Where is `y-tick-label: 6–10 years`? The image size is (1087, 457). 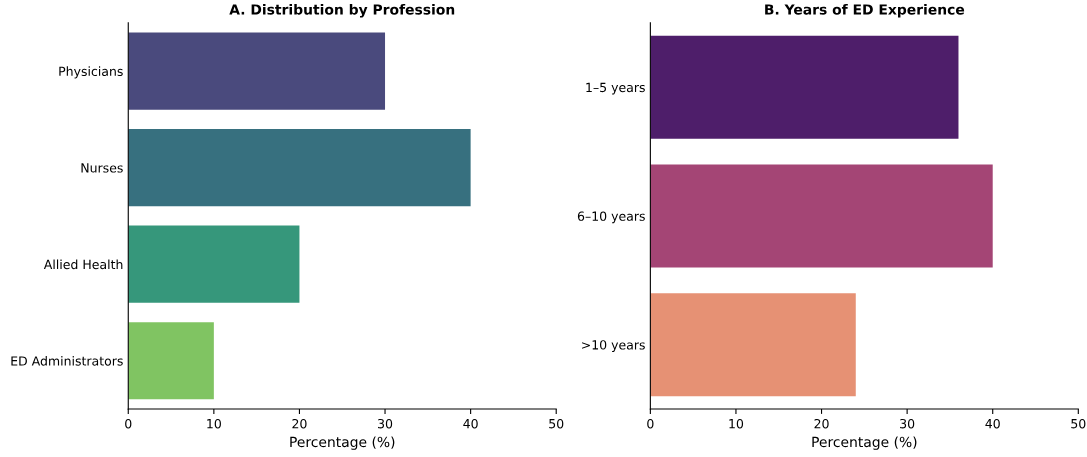
y-tick-label: 6–10 years is located at coordinates (611, 217).